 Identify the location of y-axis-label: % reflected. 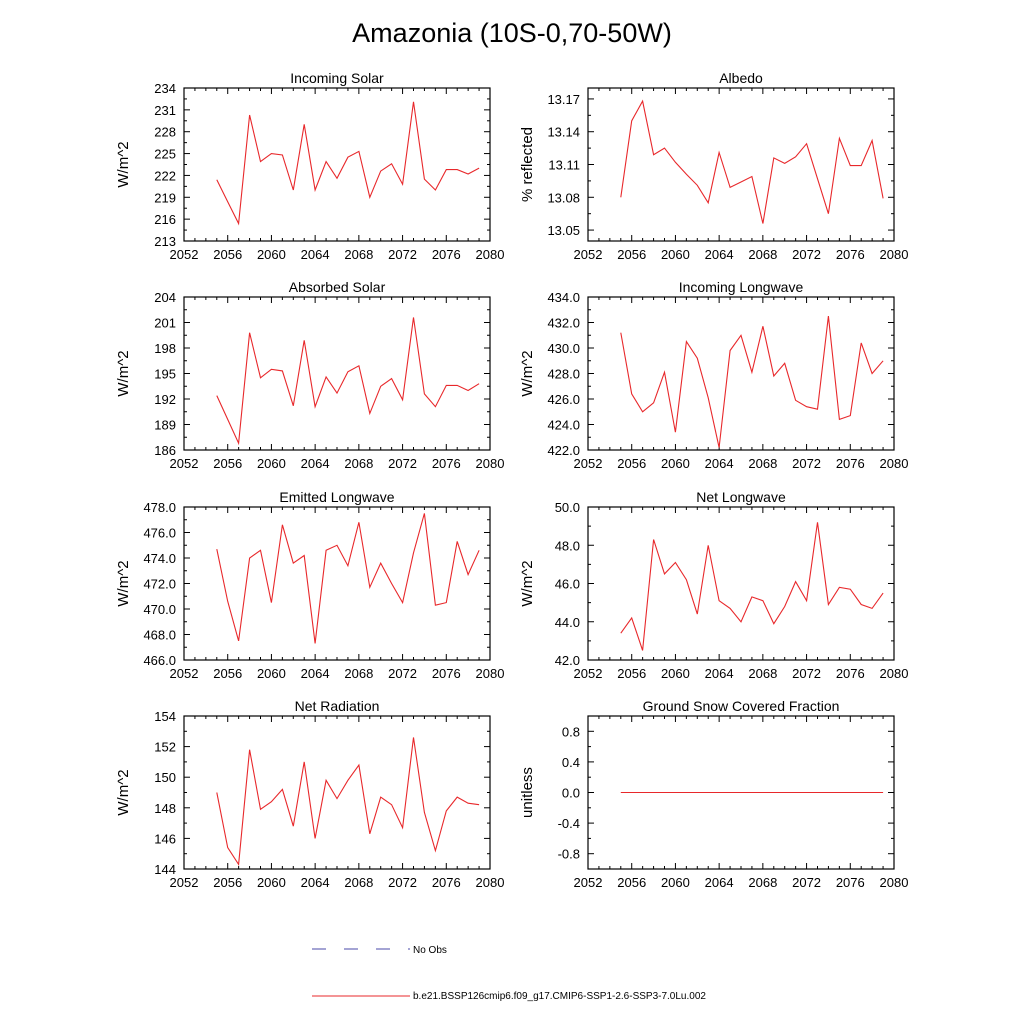
(527, 164).